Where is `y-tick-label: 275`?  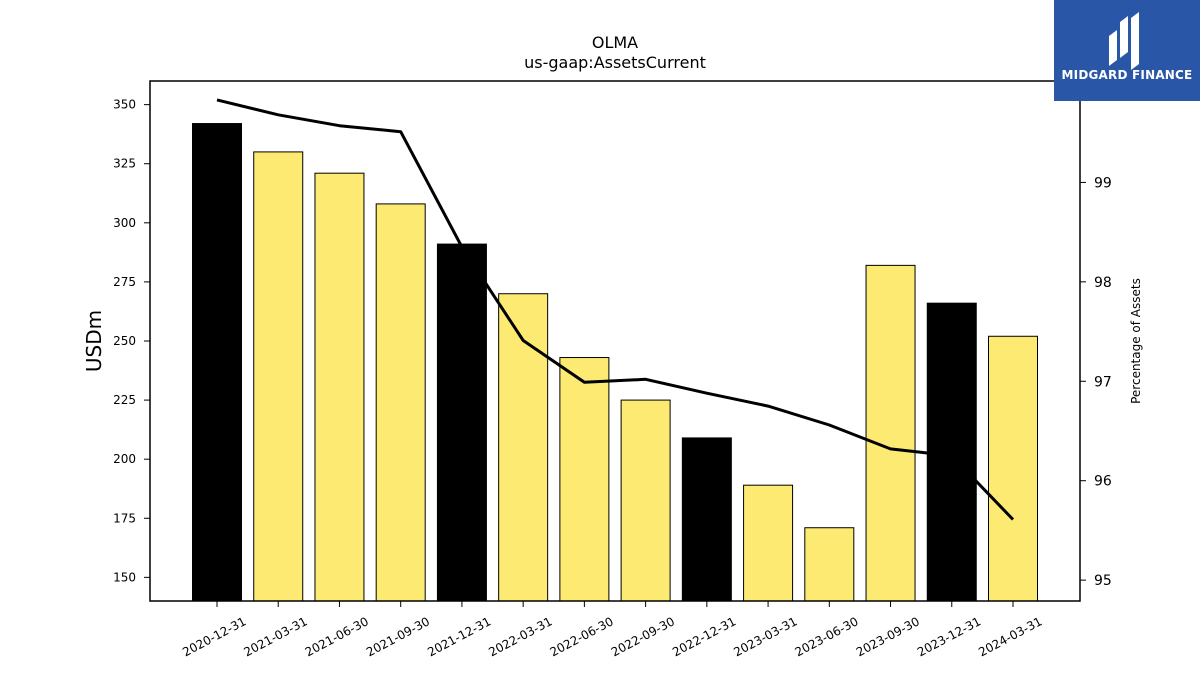
y-tick-label: 275 is located at coordinates (124, 282).